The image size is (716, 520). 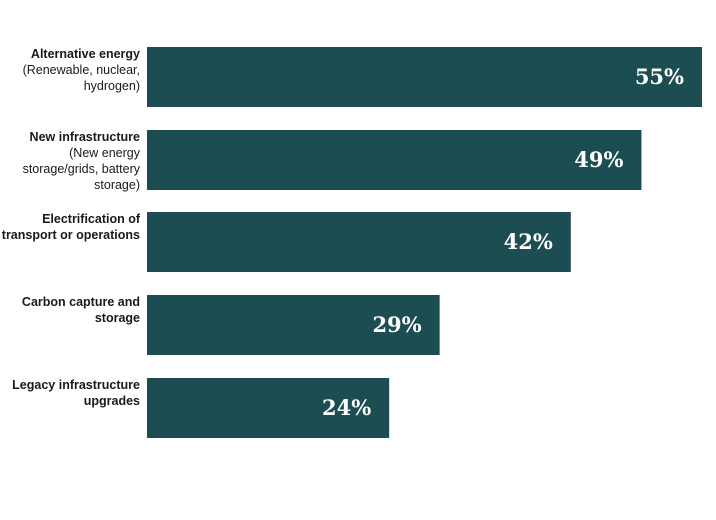 What do you see at coordinates (117, 318) in the screenshot?
I see `category-label-4-line-2: storage` at bounding box center [117, 318].